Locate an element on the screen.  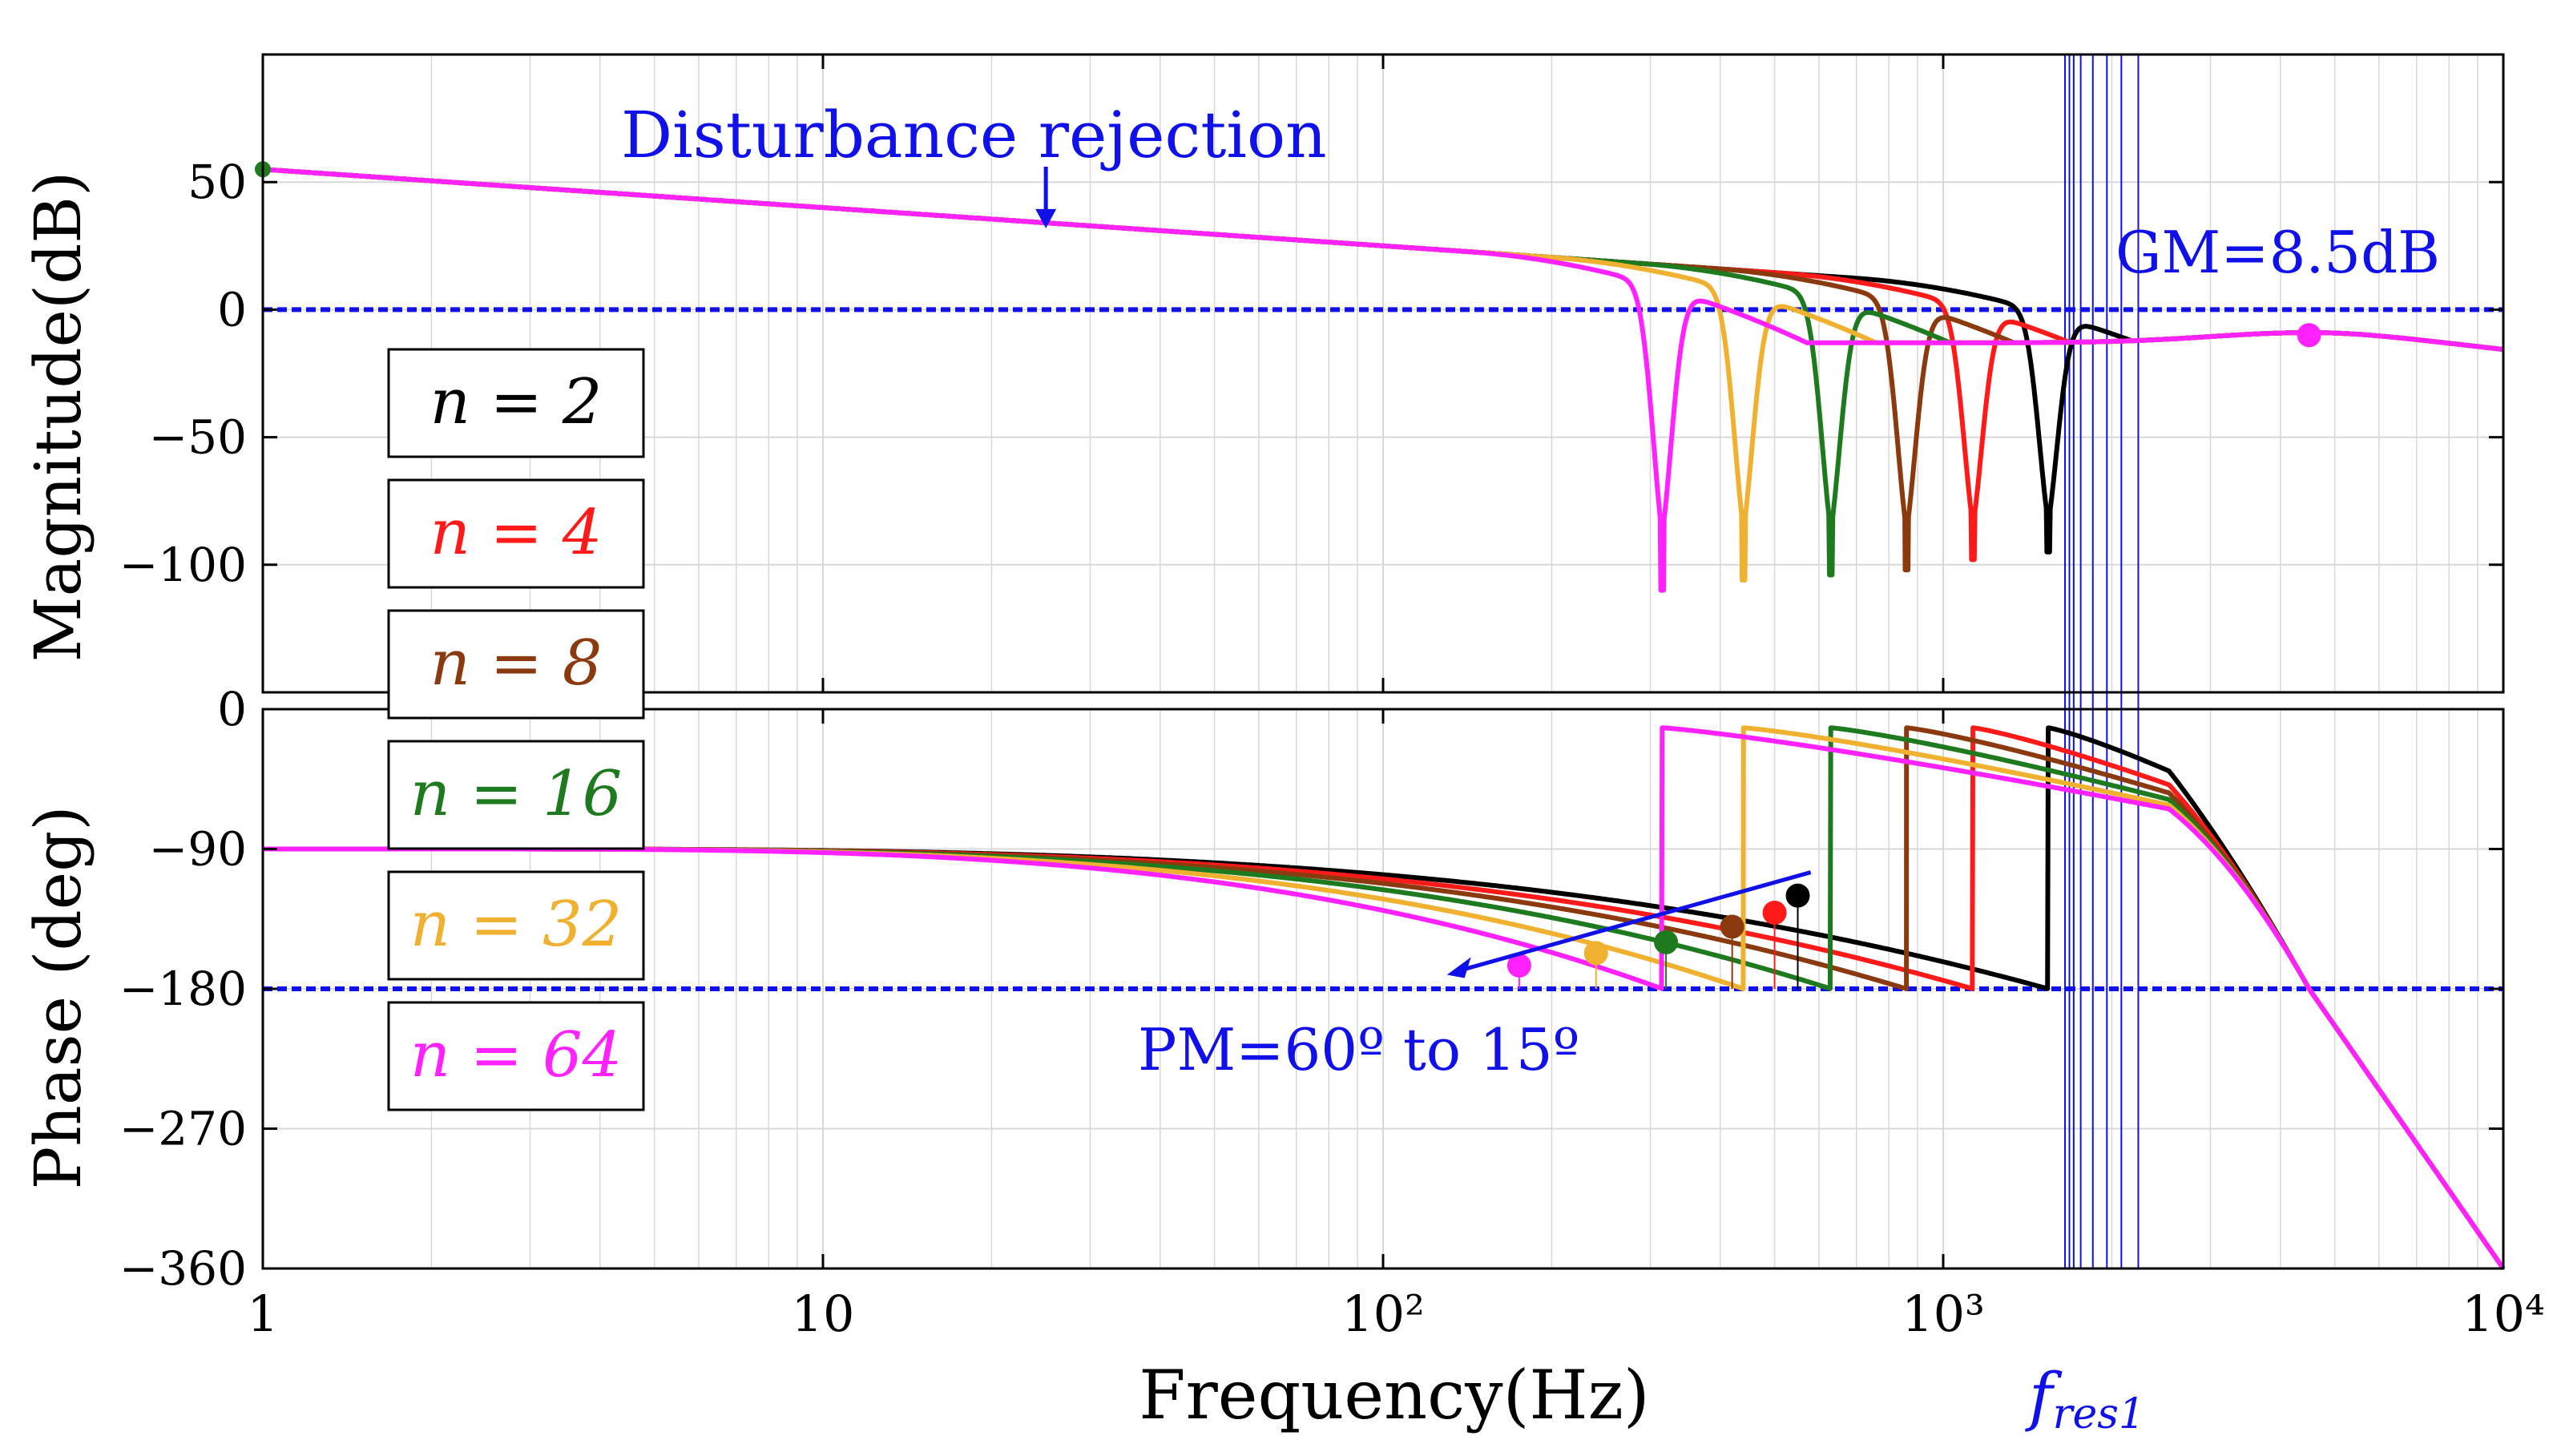
legend-box-n8 is located at coordinates (516, 665).